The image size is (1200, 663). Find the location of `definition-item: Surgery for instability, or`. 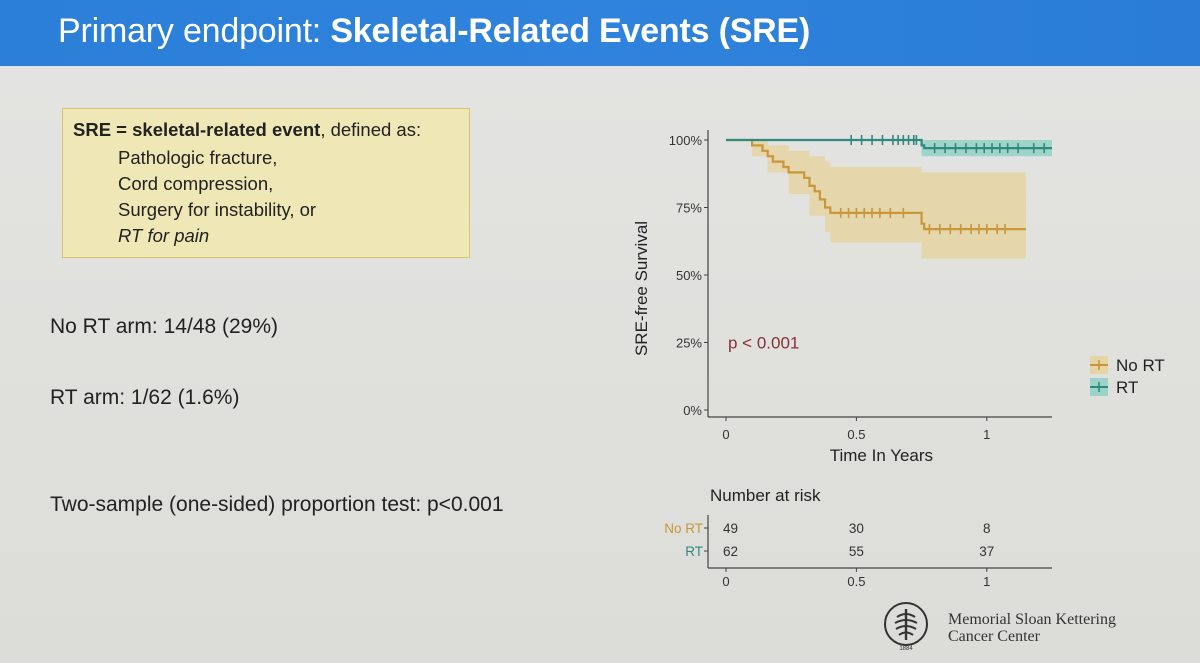

definition-item: Surgery for instability, or is located at coordinates (217, 209).